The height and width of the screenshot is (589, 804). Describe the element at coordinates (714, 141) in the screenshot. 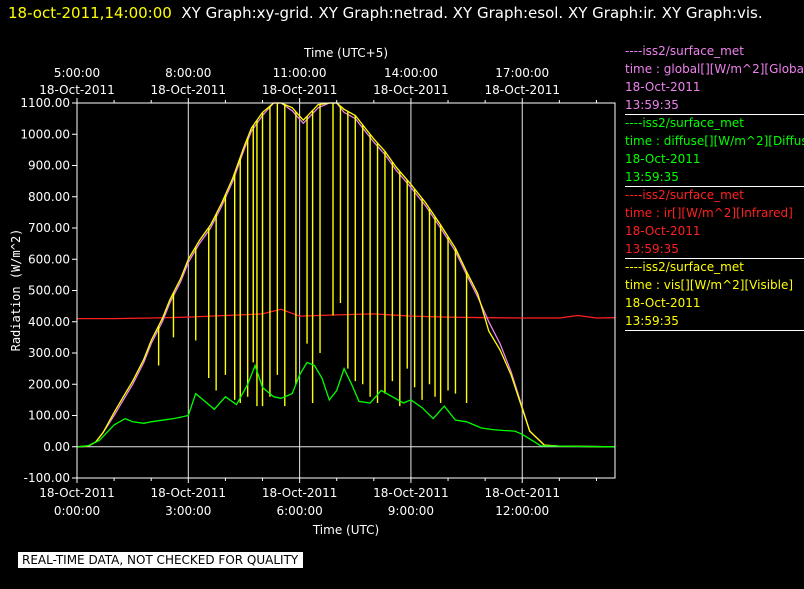

I see `legend-field: time : diffuse[][W/m^2][Diffuse` at that location.